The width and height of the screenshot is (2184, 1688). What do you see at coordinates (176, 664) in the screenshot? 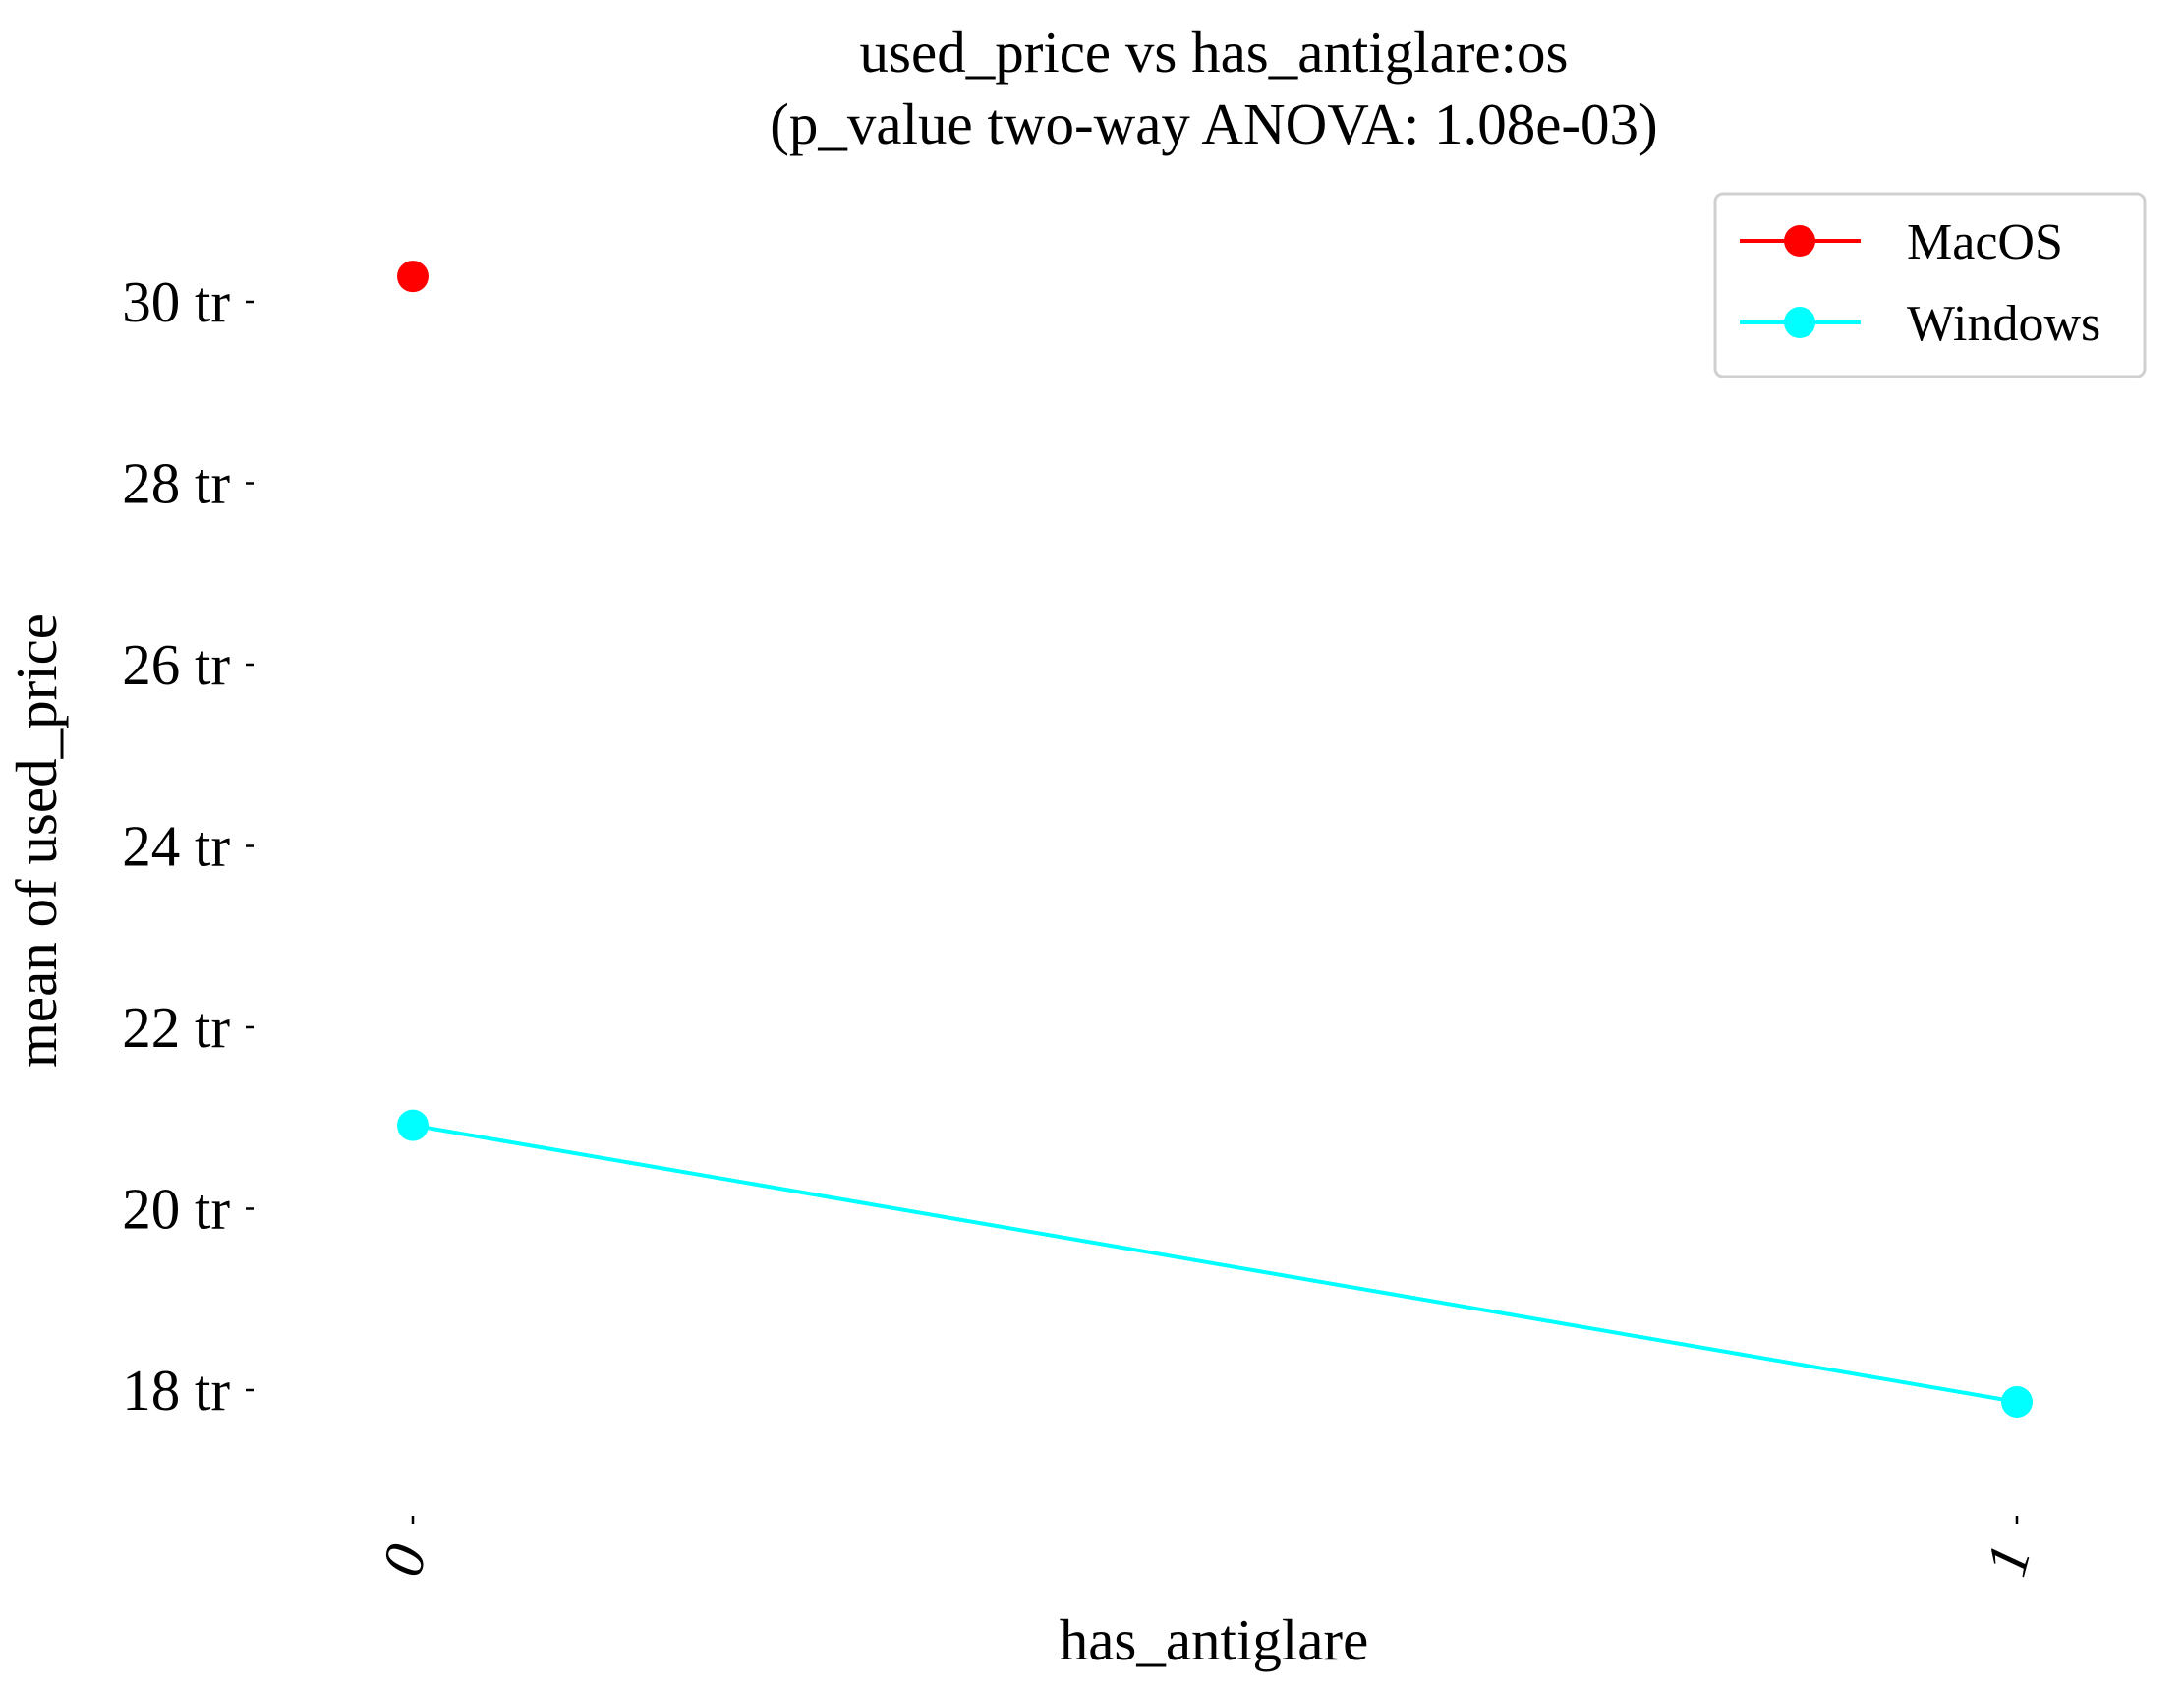
I see `y-tick-label: 26 tr` at bounding box center [176, 664].